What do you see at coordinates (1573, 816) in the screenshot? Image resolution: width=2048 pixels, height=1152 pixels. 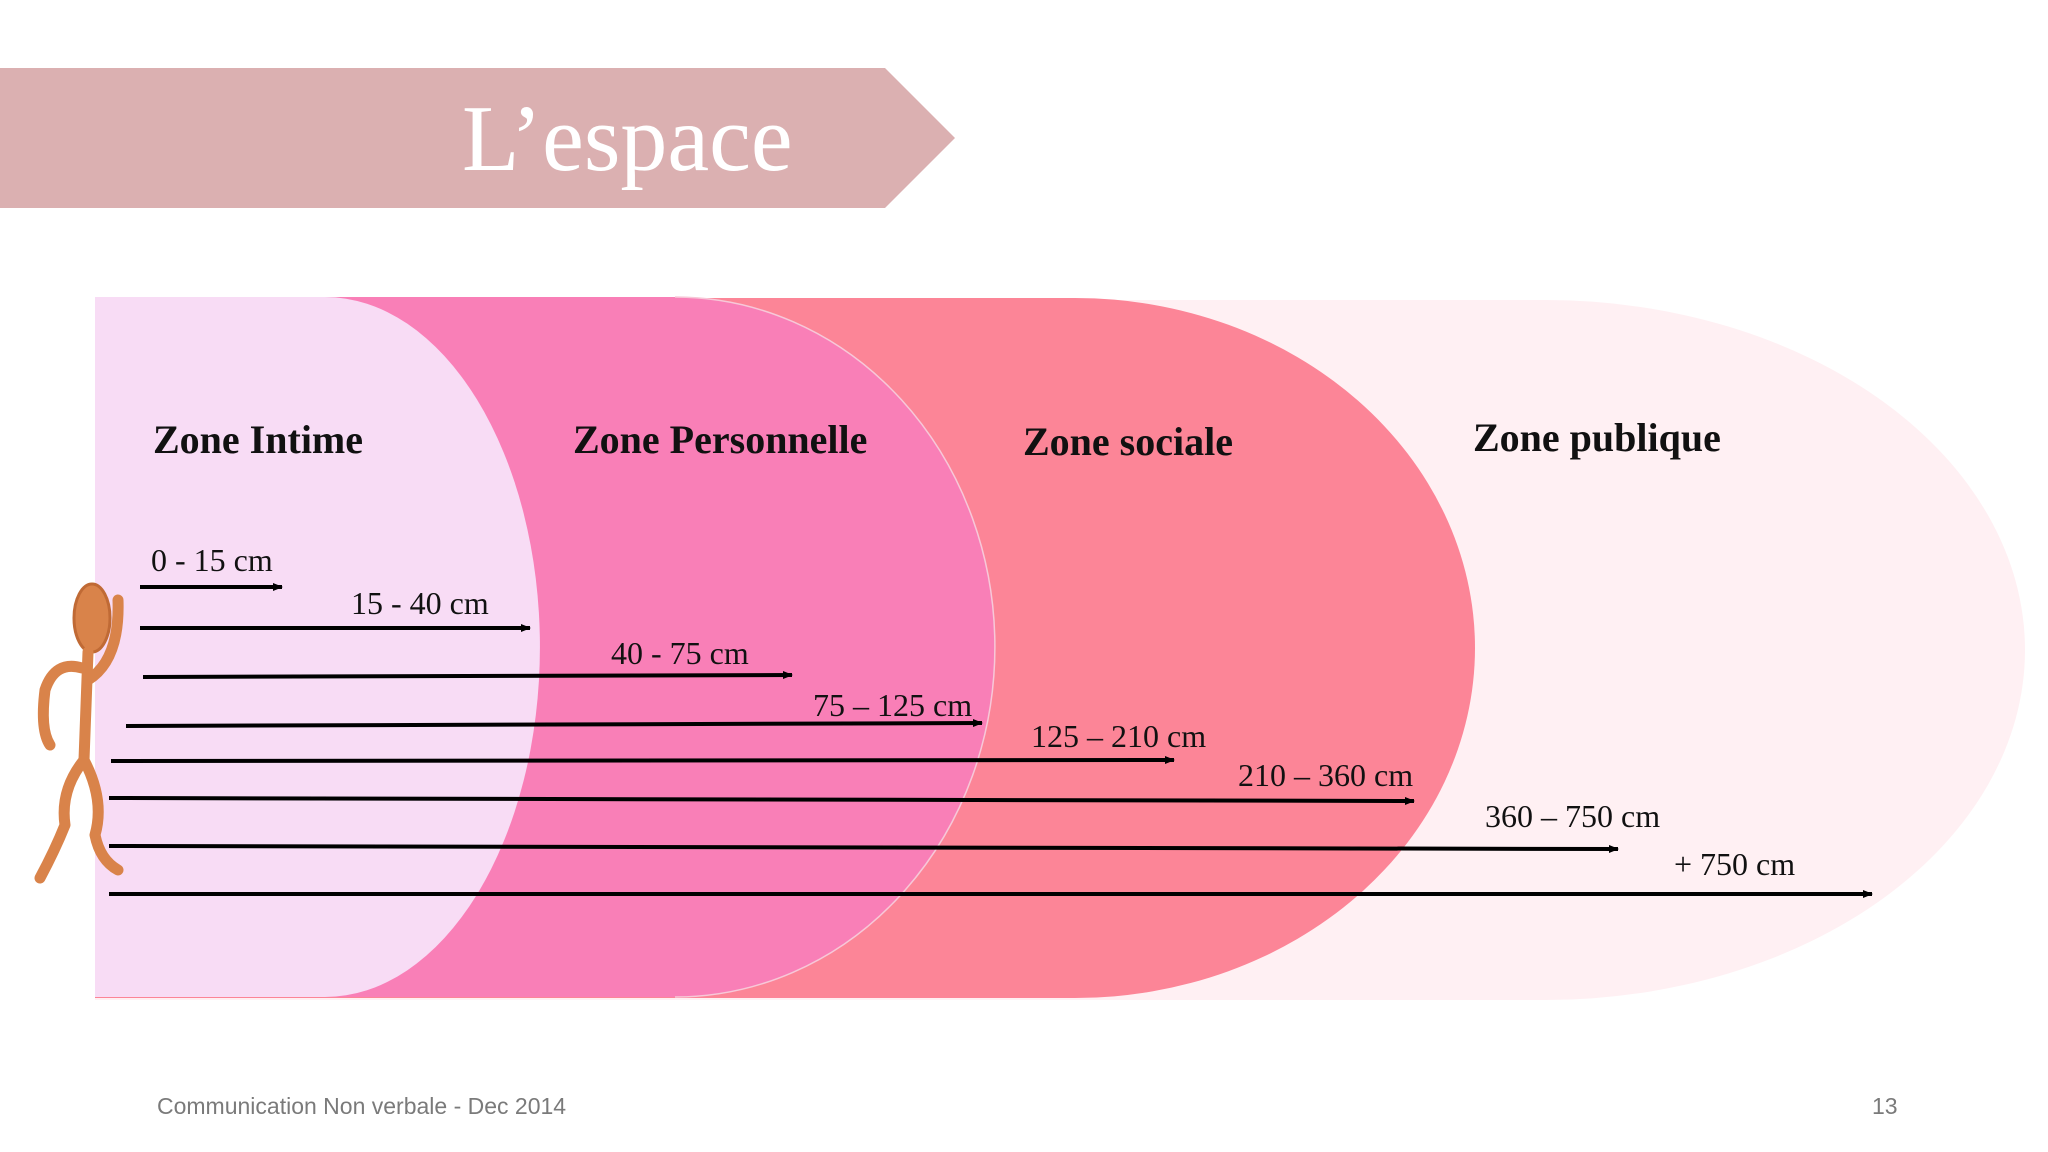 I see `distance-label: 360 – 750 cm` at bounding box center [1573, 816].